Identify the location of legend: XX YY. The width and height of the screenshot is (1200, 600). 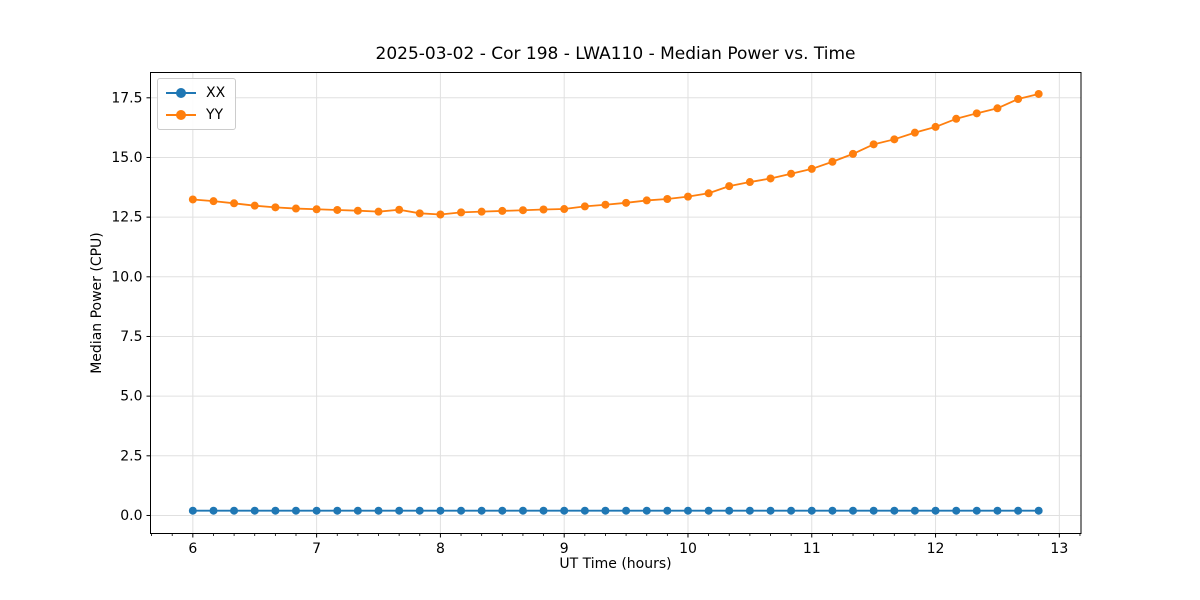
(197, 104).